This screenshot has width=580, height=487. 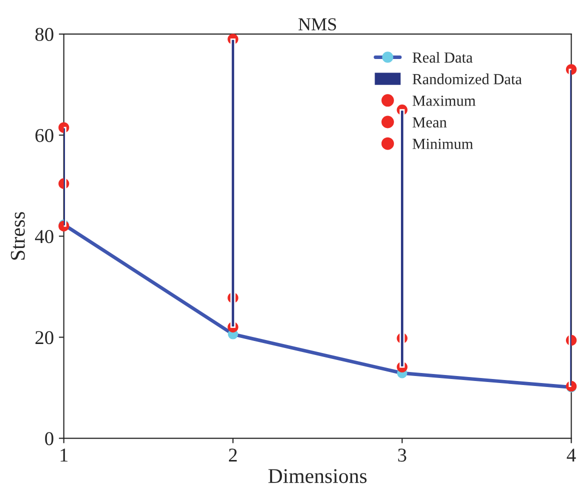 What do you see at coordinates (44, 135) in the screenshot?
I see `y-tick-label: 60` at bounding box center [44, 135].